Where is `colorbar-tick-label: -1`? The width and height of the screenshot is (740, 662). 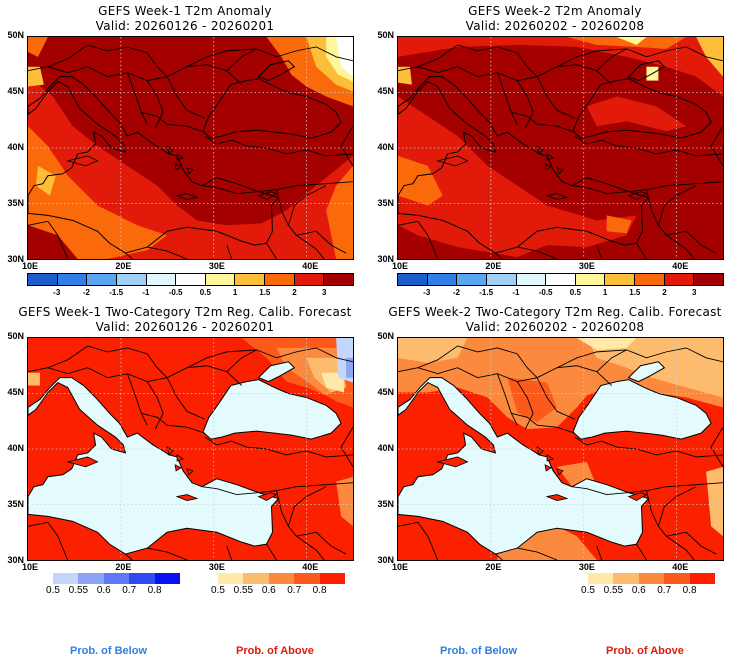 colorbar-tick-label: -1 is located at coordinates (146, 292).